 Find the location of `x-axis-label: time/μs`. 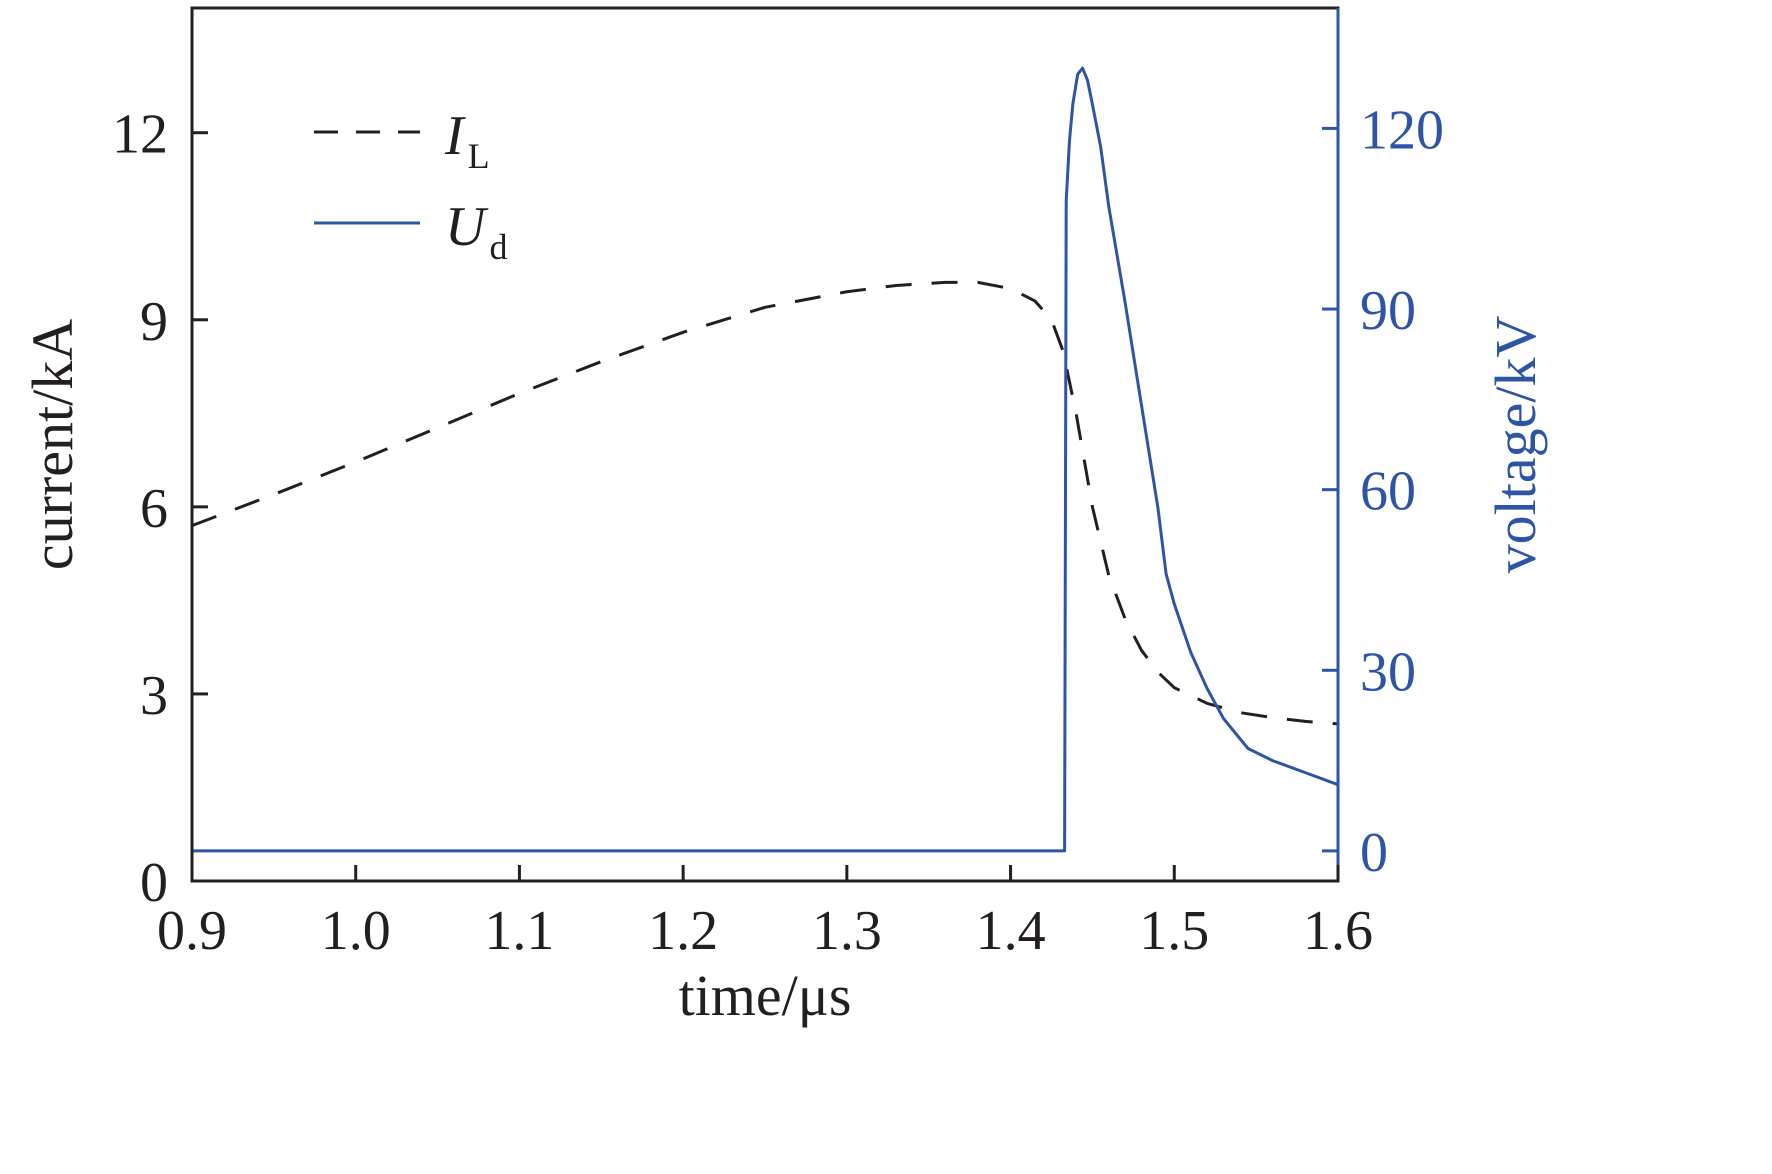

x-axis-label: time/μs is located at coordinates (765, 995).